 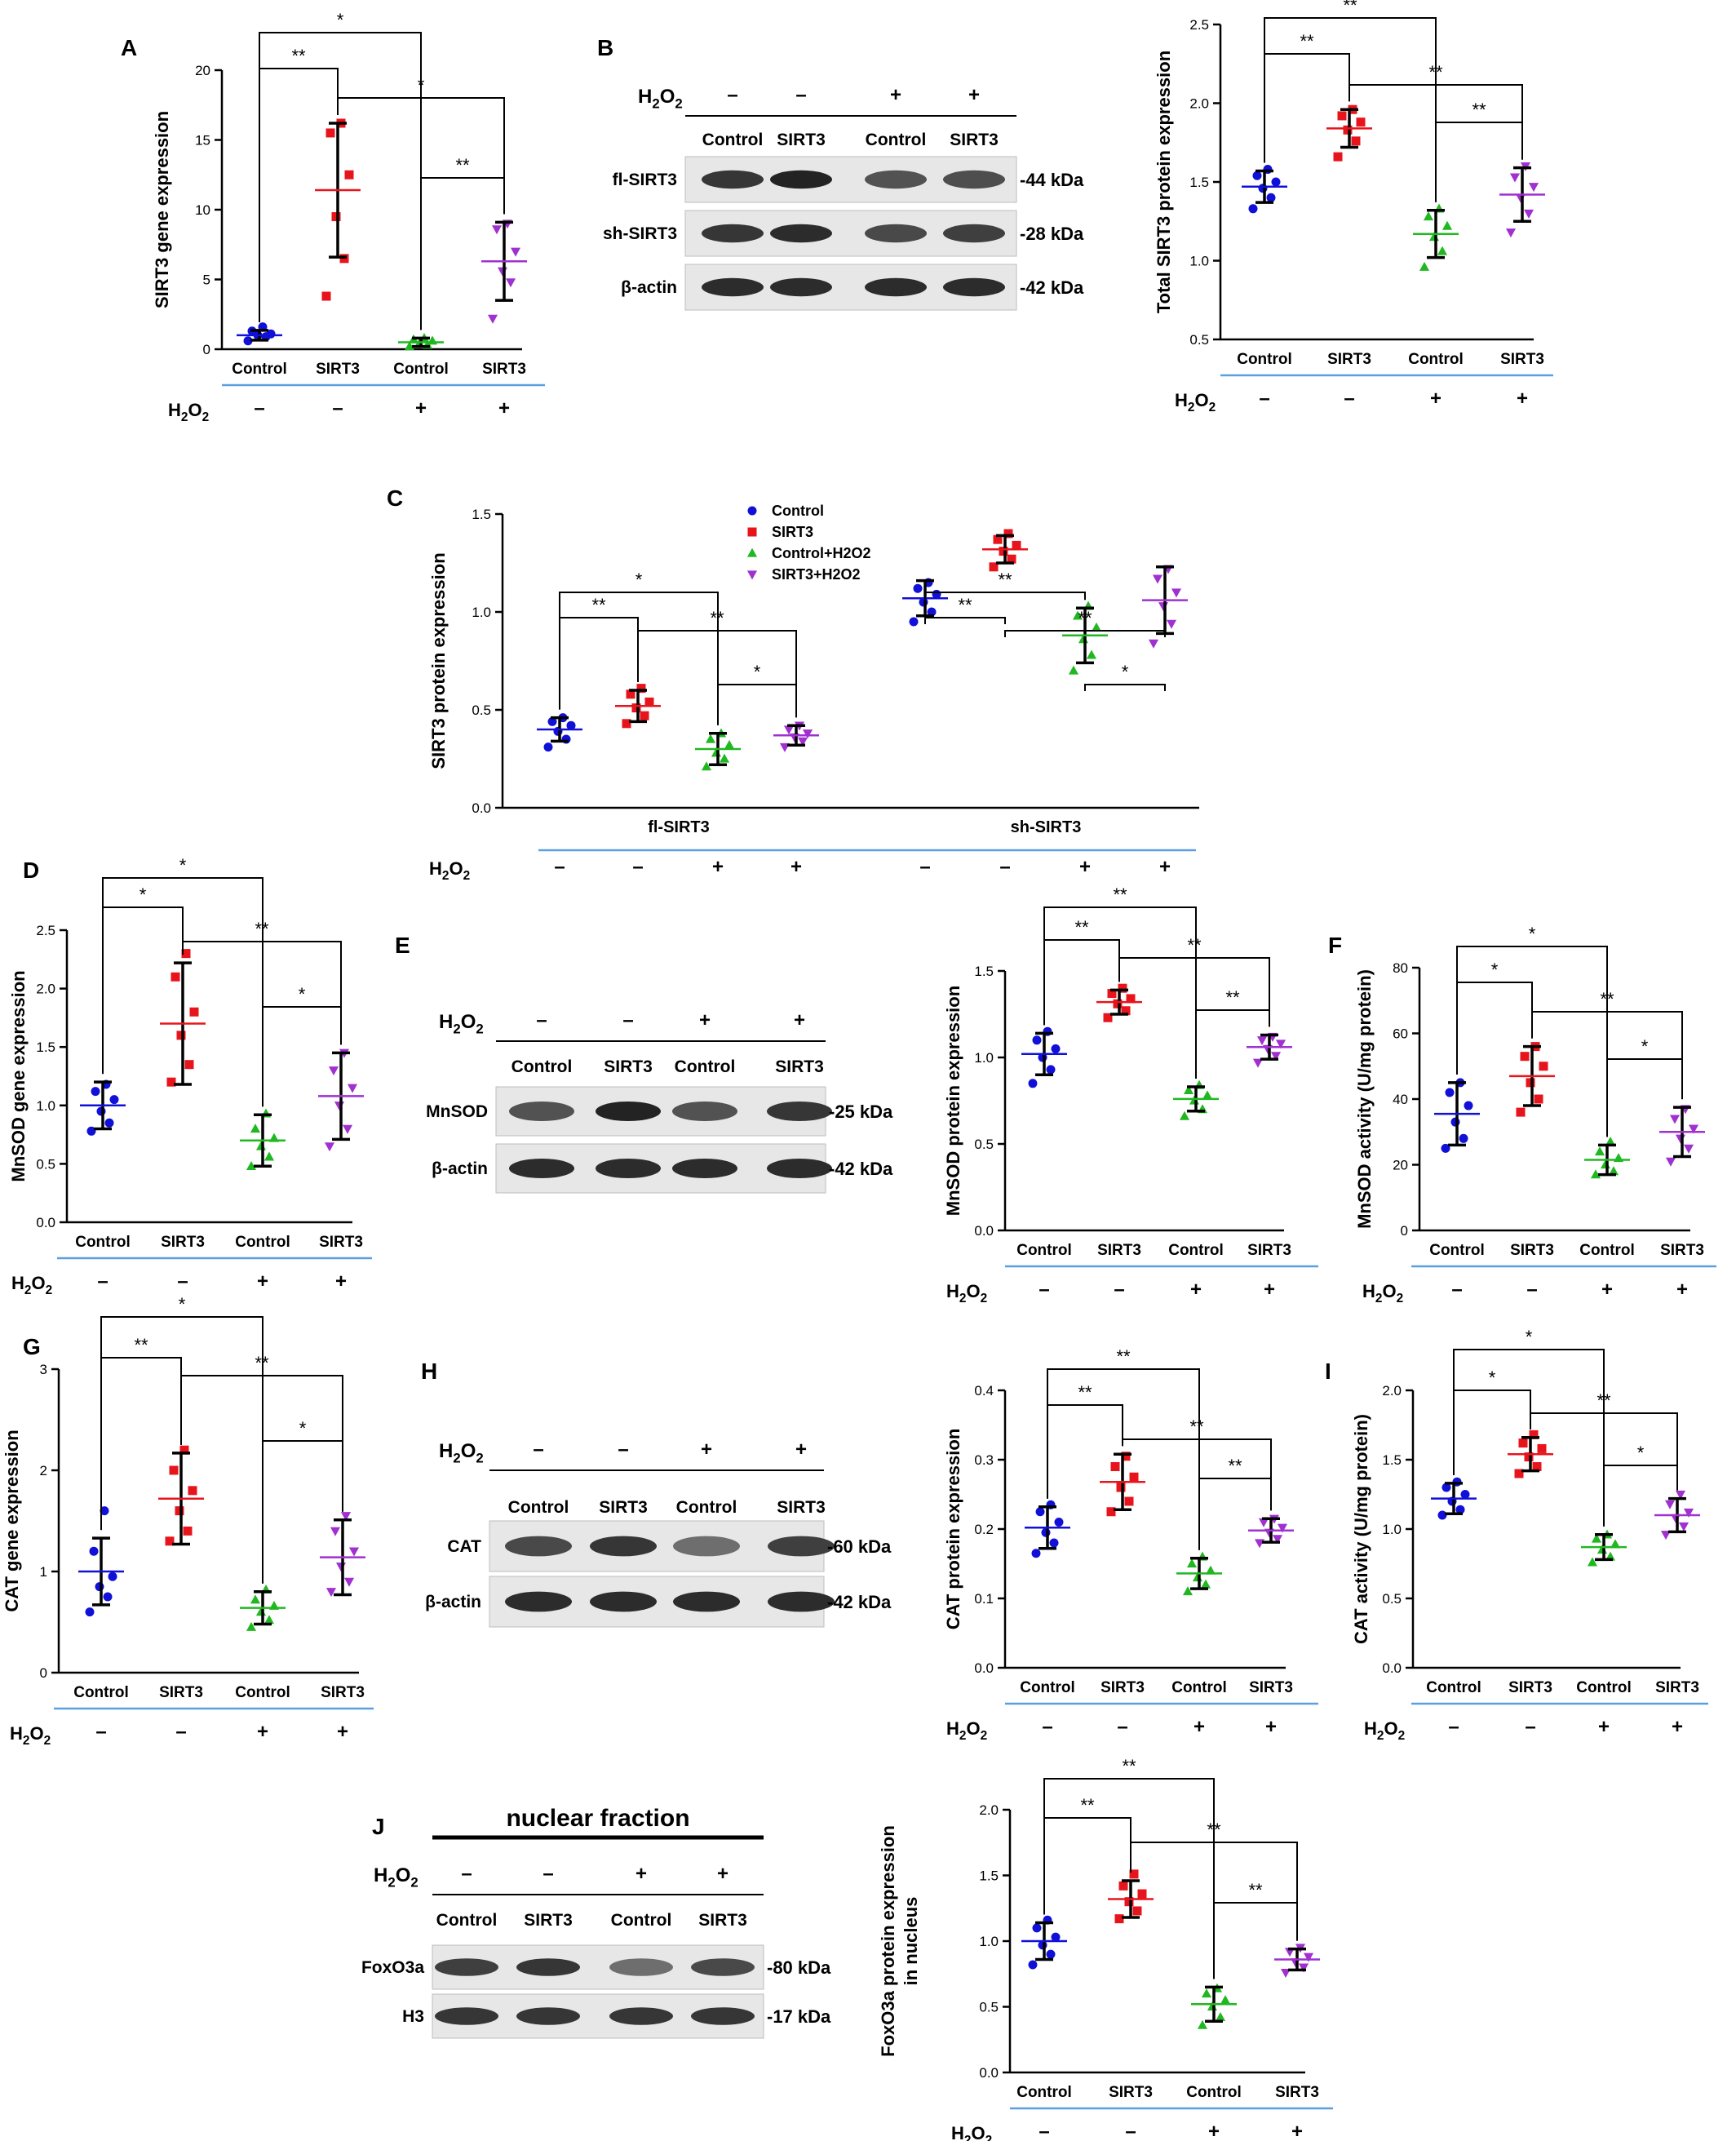 I want to click on blot-row-label: fl-SIRT3, so click(x=645, y=180).